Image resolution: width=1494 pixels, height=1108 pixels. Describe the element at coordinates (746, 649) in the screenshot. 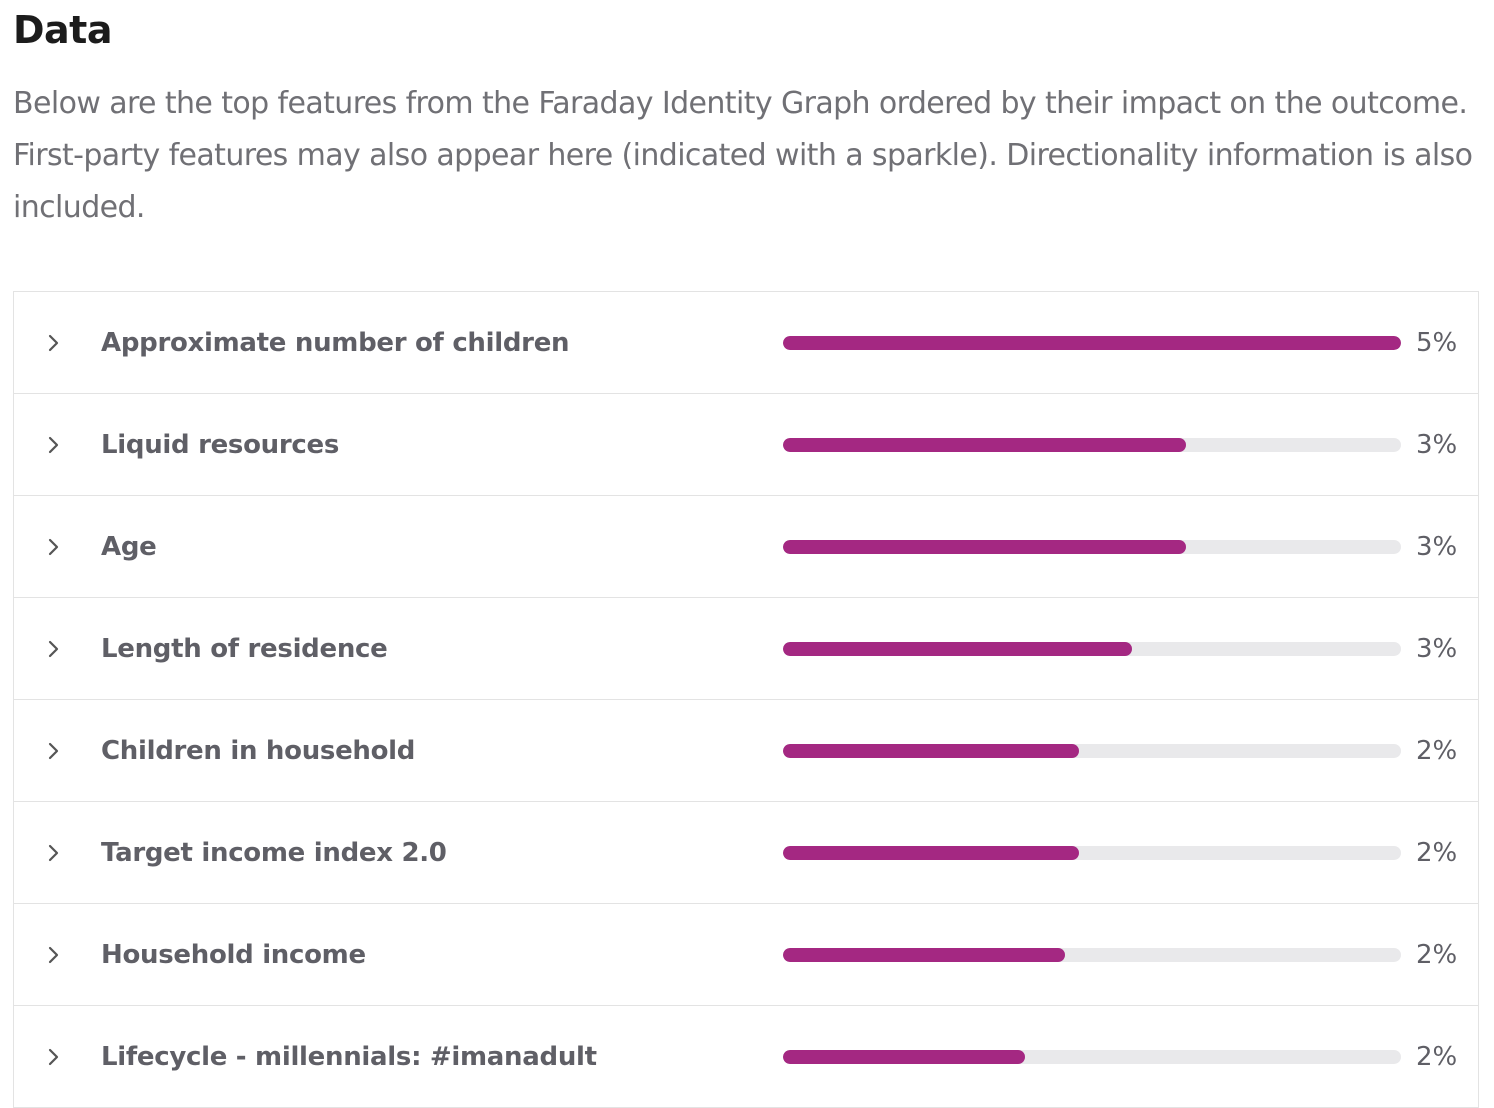

I see `feature-row: Length of residence 3%` at that location.